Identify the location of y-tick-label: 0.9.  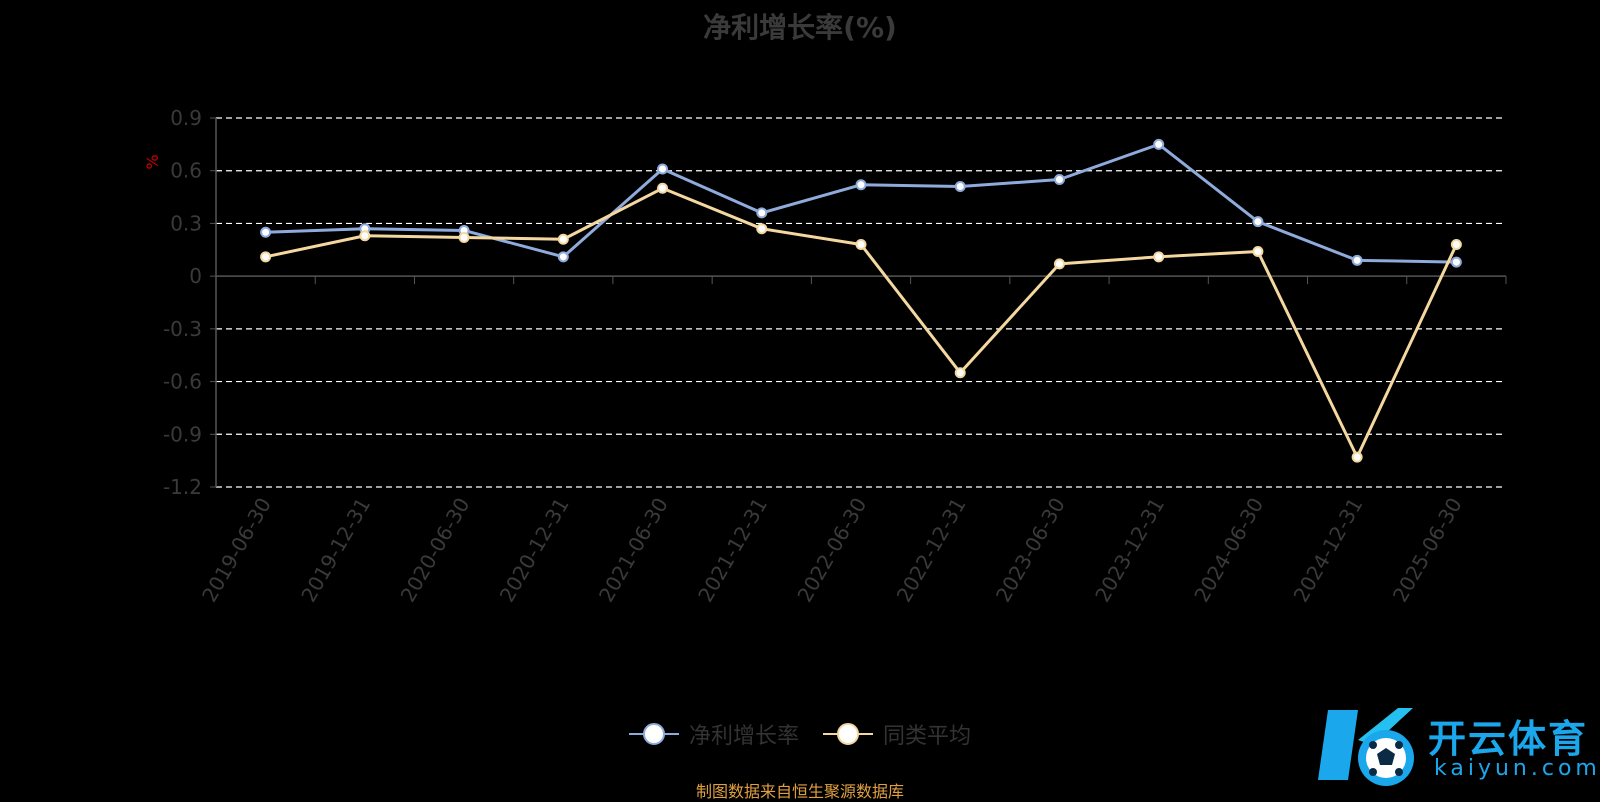
(186, 118).